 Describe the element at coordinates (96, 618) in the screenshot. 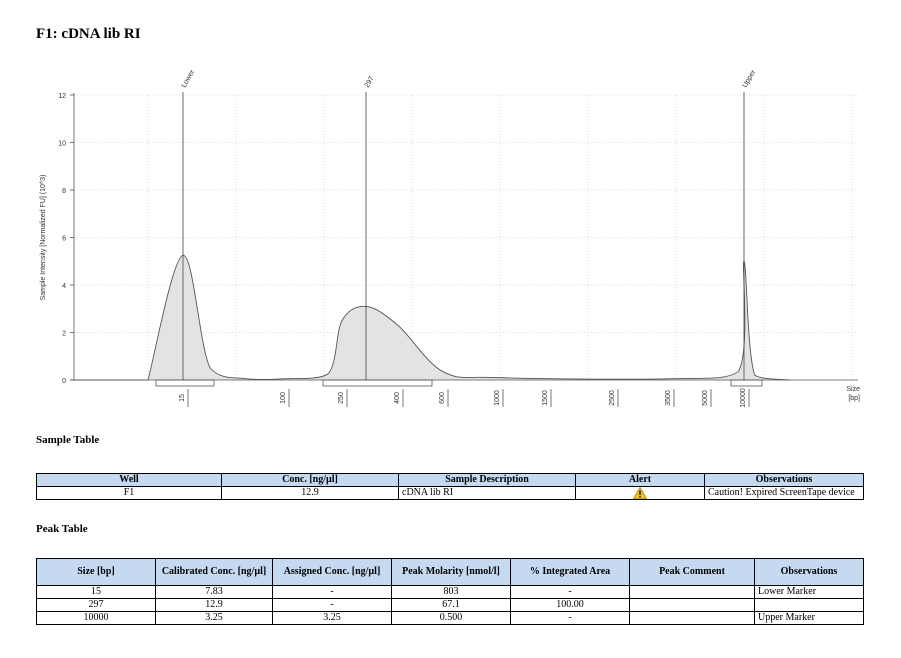

I see `size-cell: 10000` at that location.